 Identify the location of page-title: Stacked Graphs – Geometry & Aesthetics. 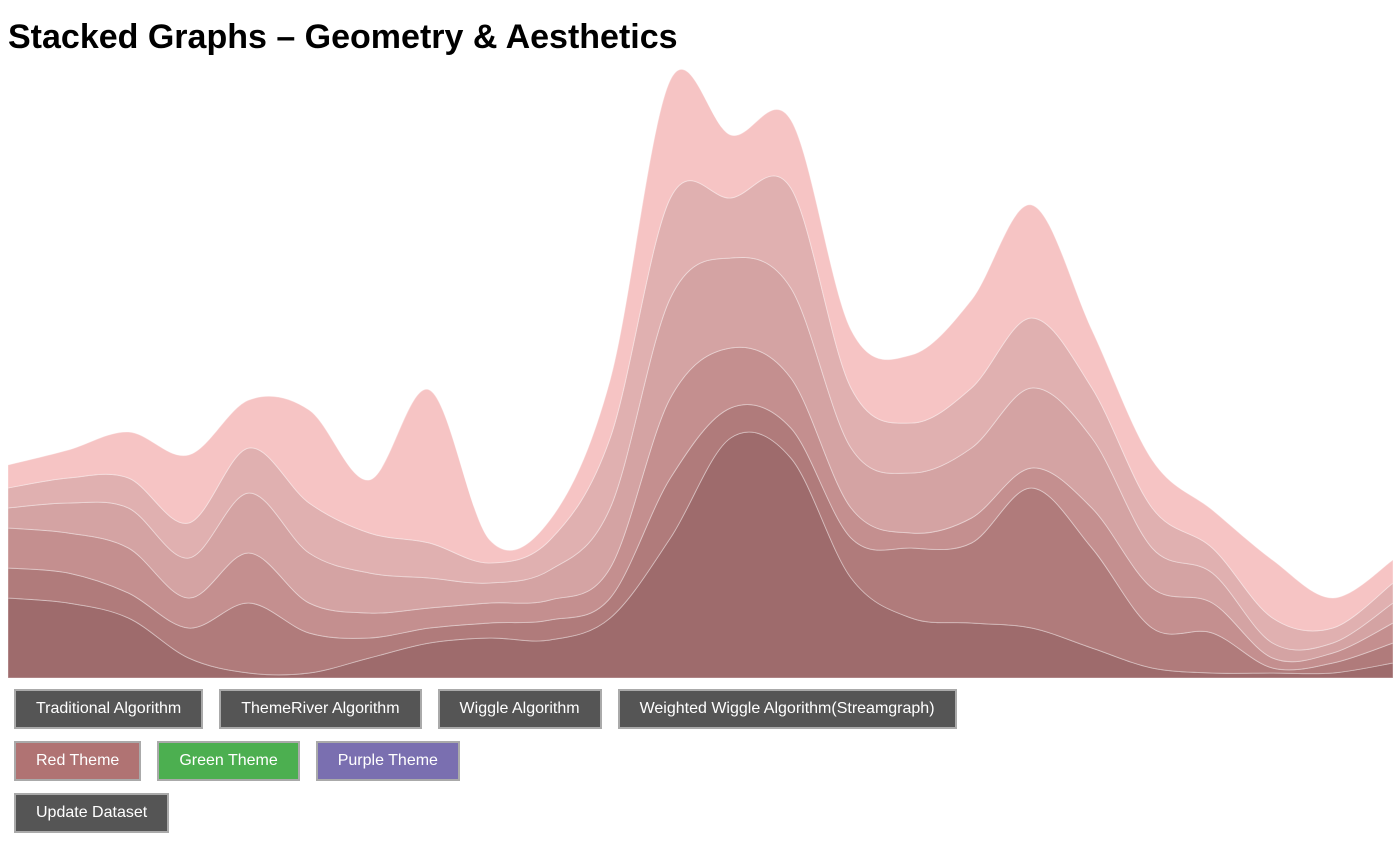
(343, 37).